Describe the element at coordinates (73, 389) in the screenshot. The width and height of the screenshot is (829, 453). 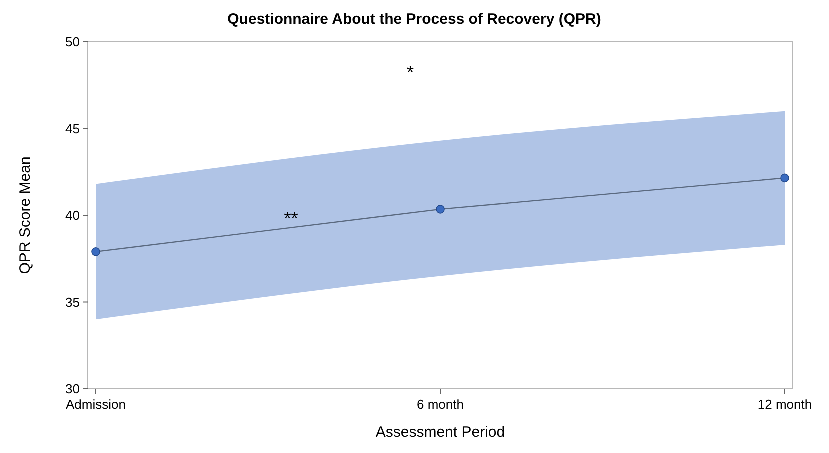
I see `y-tick-label: 30` at that location.